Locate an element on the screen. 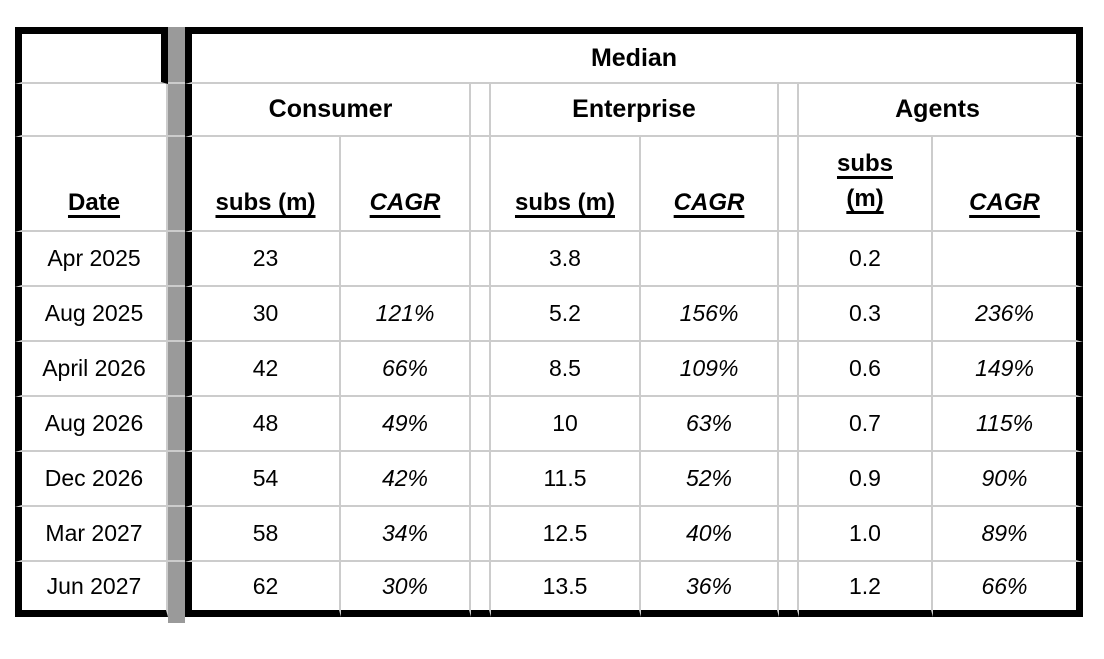 The image size is (1104, 659). agents-cagr-cell: 236% is located at coordinates (1008, 314).